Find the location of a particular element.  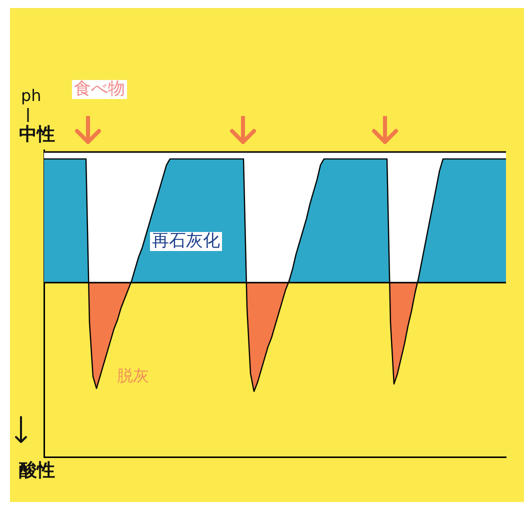

text: 酸性 is located at coordinates (37, 470).